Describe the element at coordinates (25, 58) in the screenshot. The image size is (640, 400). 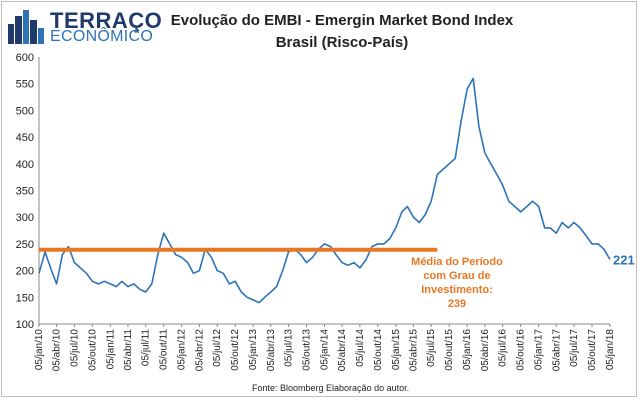
I see `y-tick-label: 600` at that location.